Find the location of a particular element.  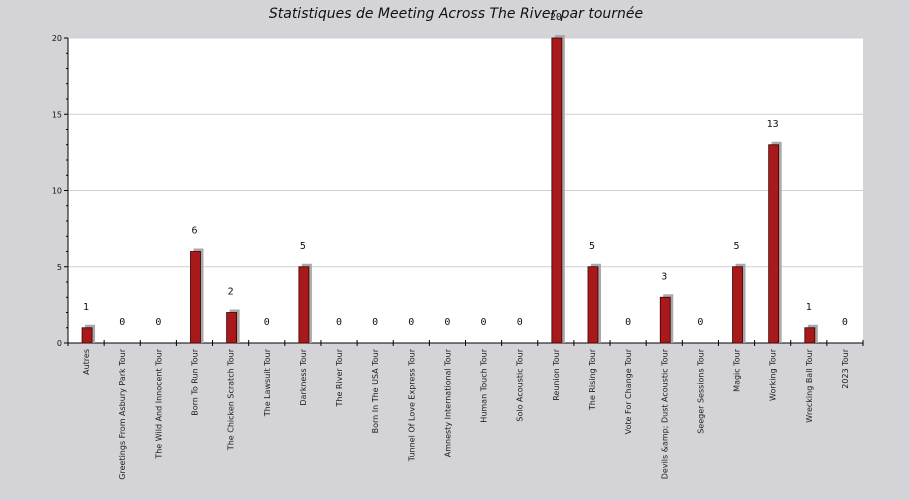

category-label: Working Tour is located at coordinates (773, 374).